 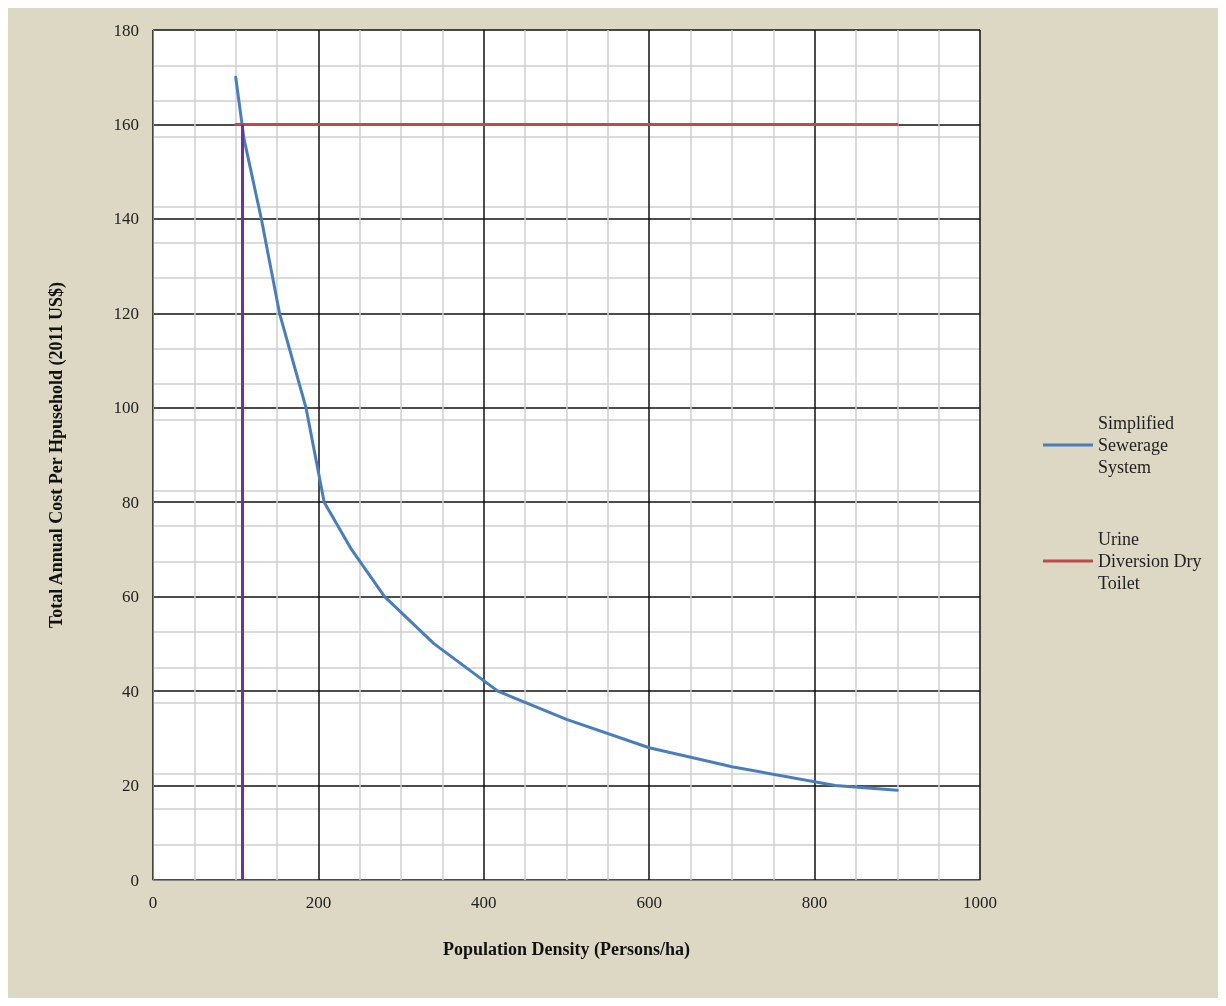 I want to click on y-tick-label: 0, so click(x=134, y=880).